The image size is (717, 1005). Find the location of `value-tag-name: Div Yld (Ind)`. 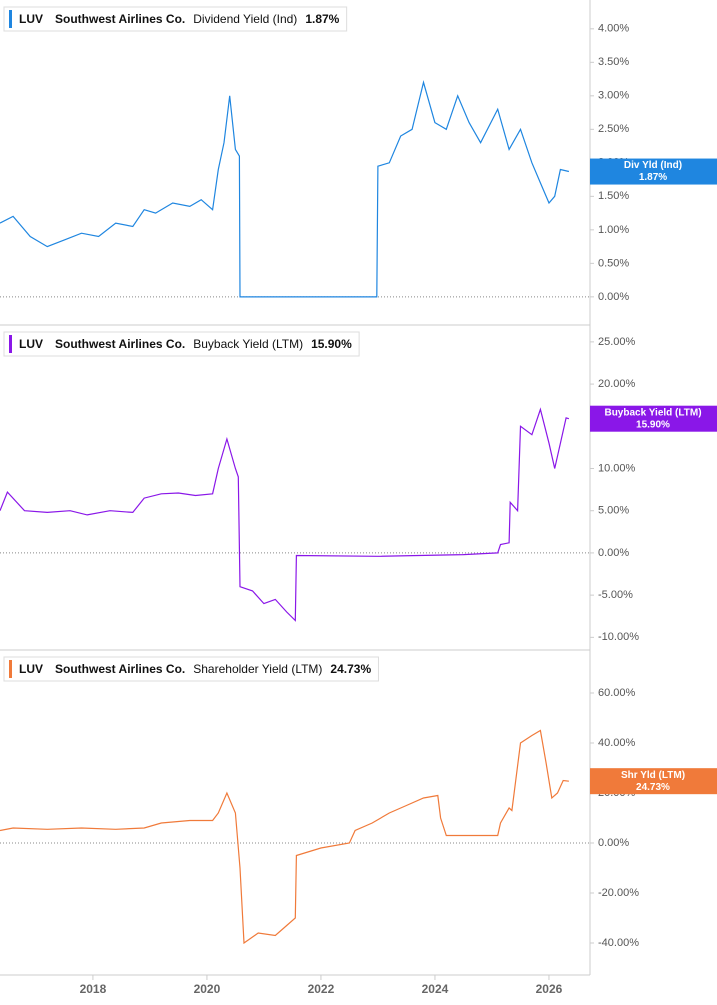

value-tag-name: Div Yld (Ind) is located at coordinates (653, 165).